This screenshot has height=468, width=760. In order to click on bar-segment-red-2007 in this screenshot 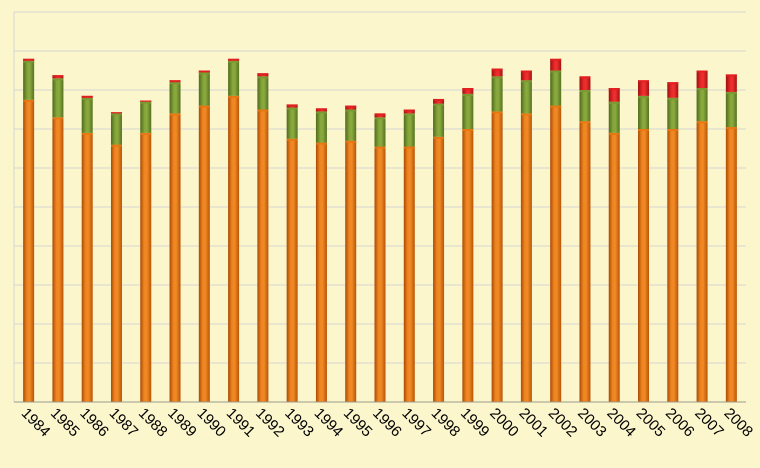, I will do `click(702, 79)`.